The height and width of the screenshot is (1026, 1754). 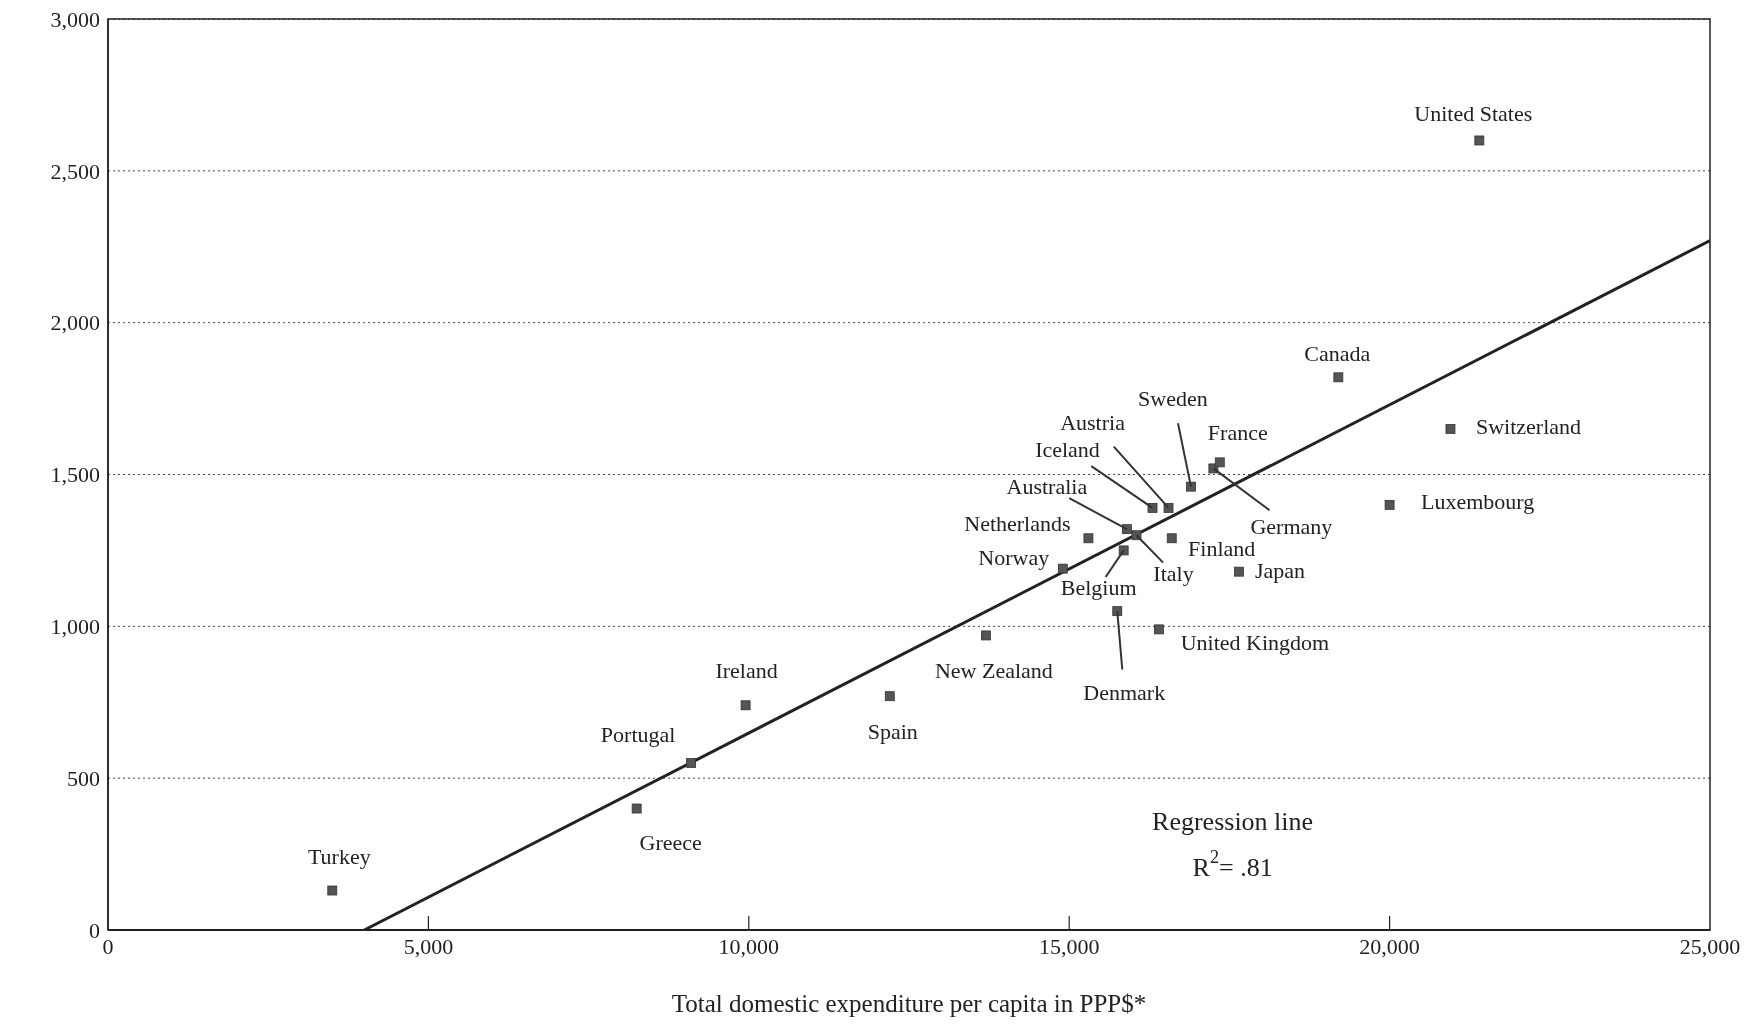 What do you see at coordinates (1528, 427) in the screenshot?
I see `annotation: Switzerland` at bounding box center [1528, 427].